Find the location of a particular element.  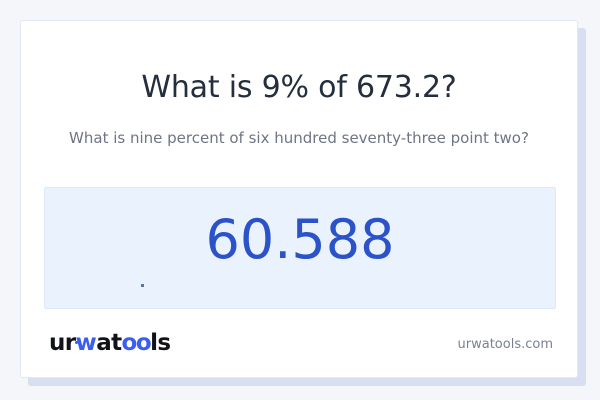

stray-dot-artifact is located at coordinates (142, 285).